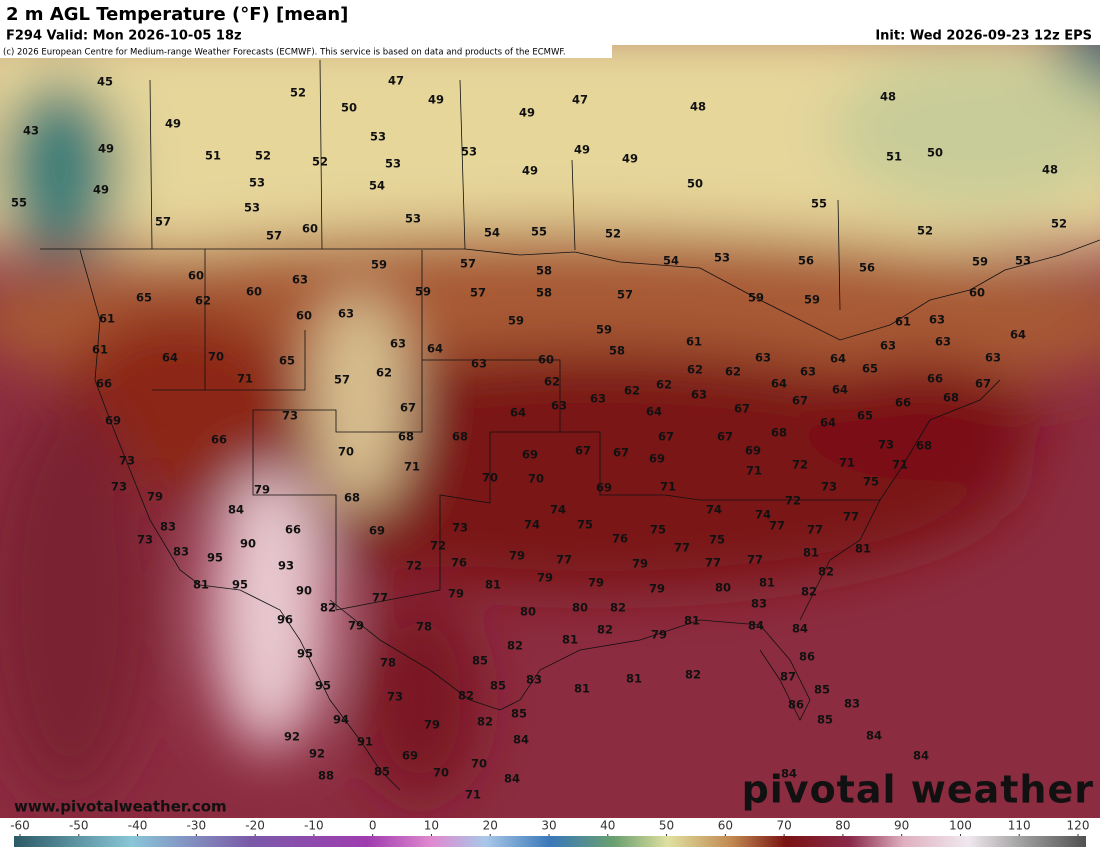 The height and width of the screenshot is (854, 1100). I want to click on temperature-label: 55, so click(19, 203).